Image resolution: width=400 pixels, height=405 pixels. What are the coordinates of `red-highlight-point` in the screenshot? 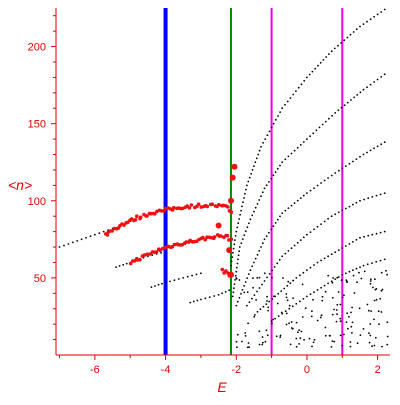 It's located at (218, 225).